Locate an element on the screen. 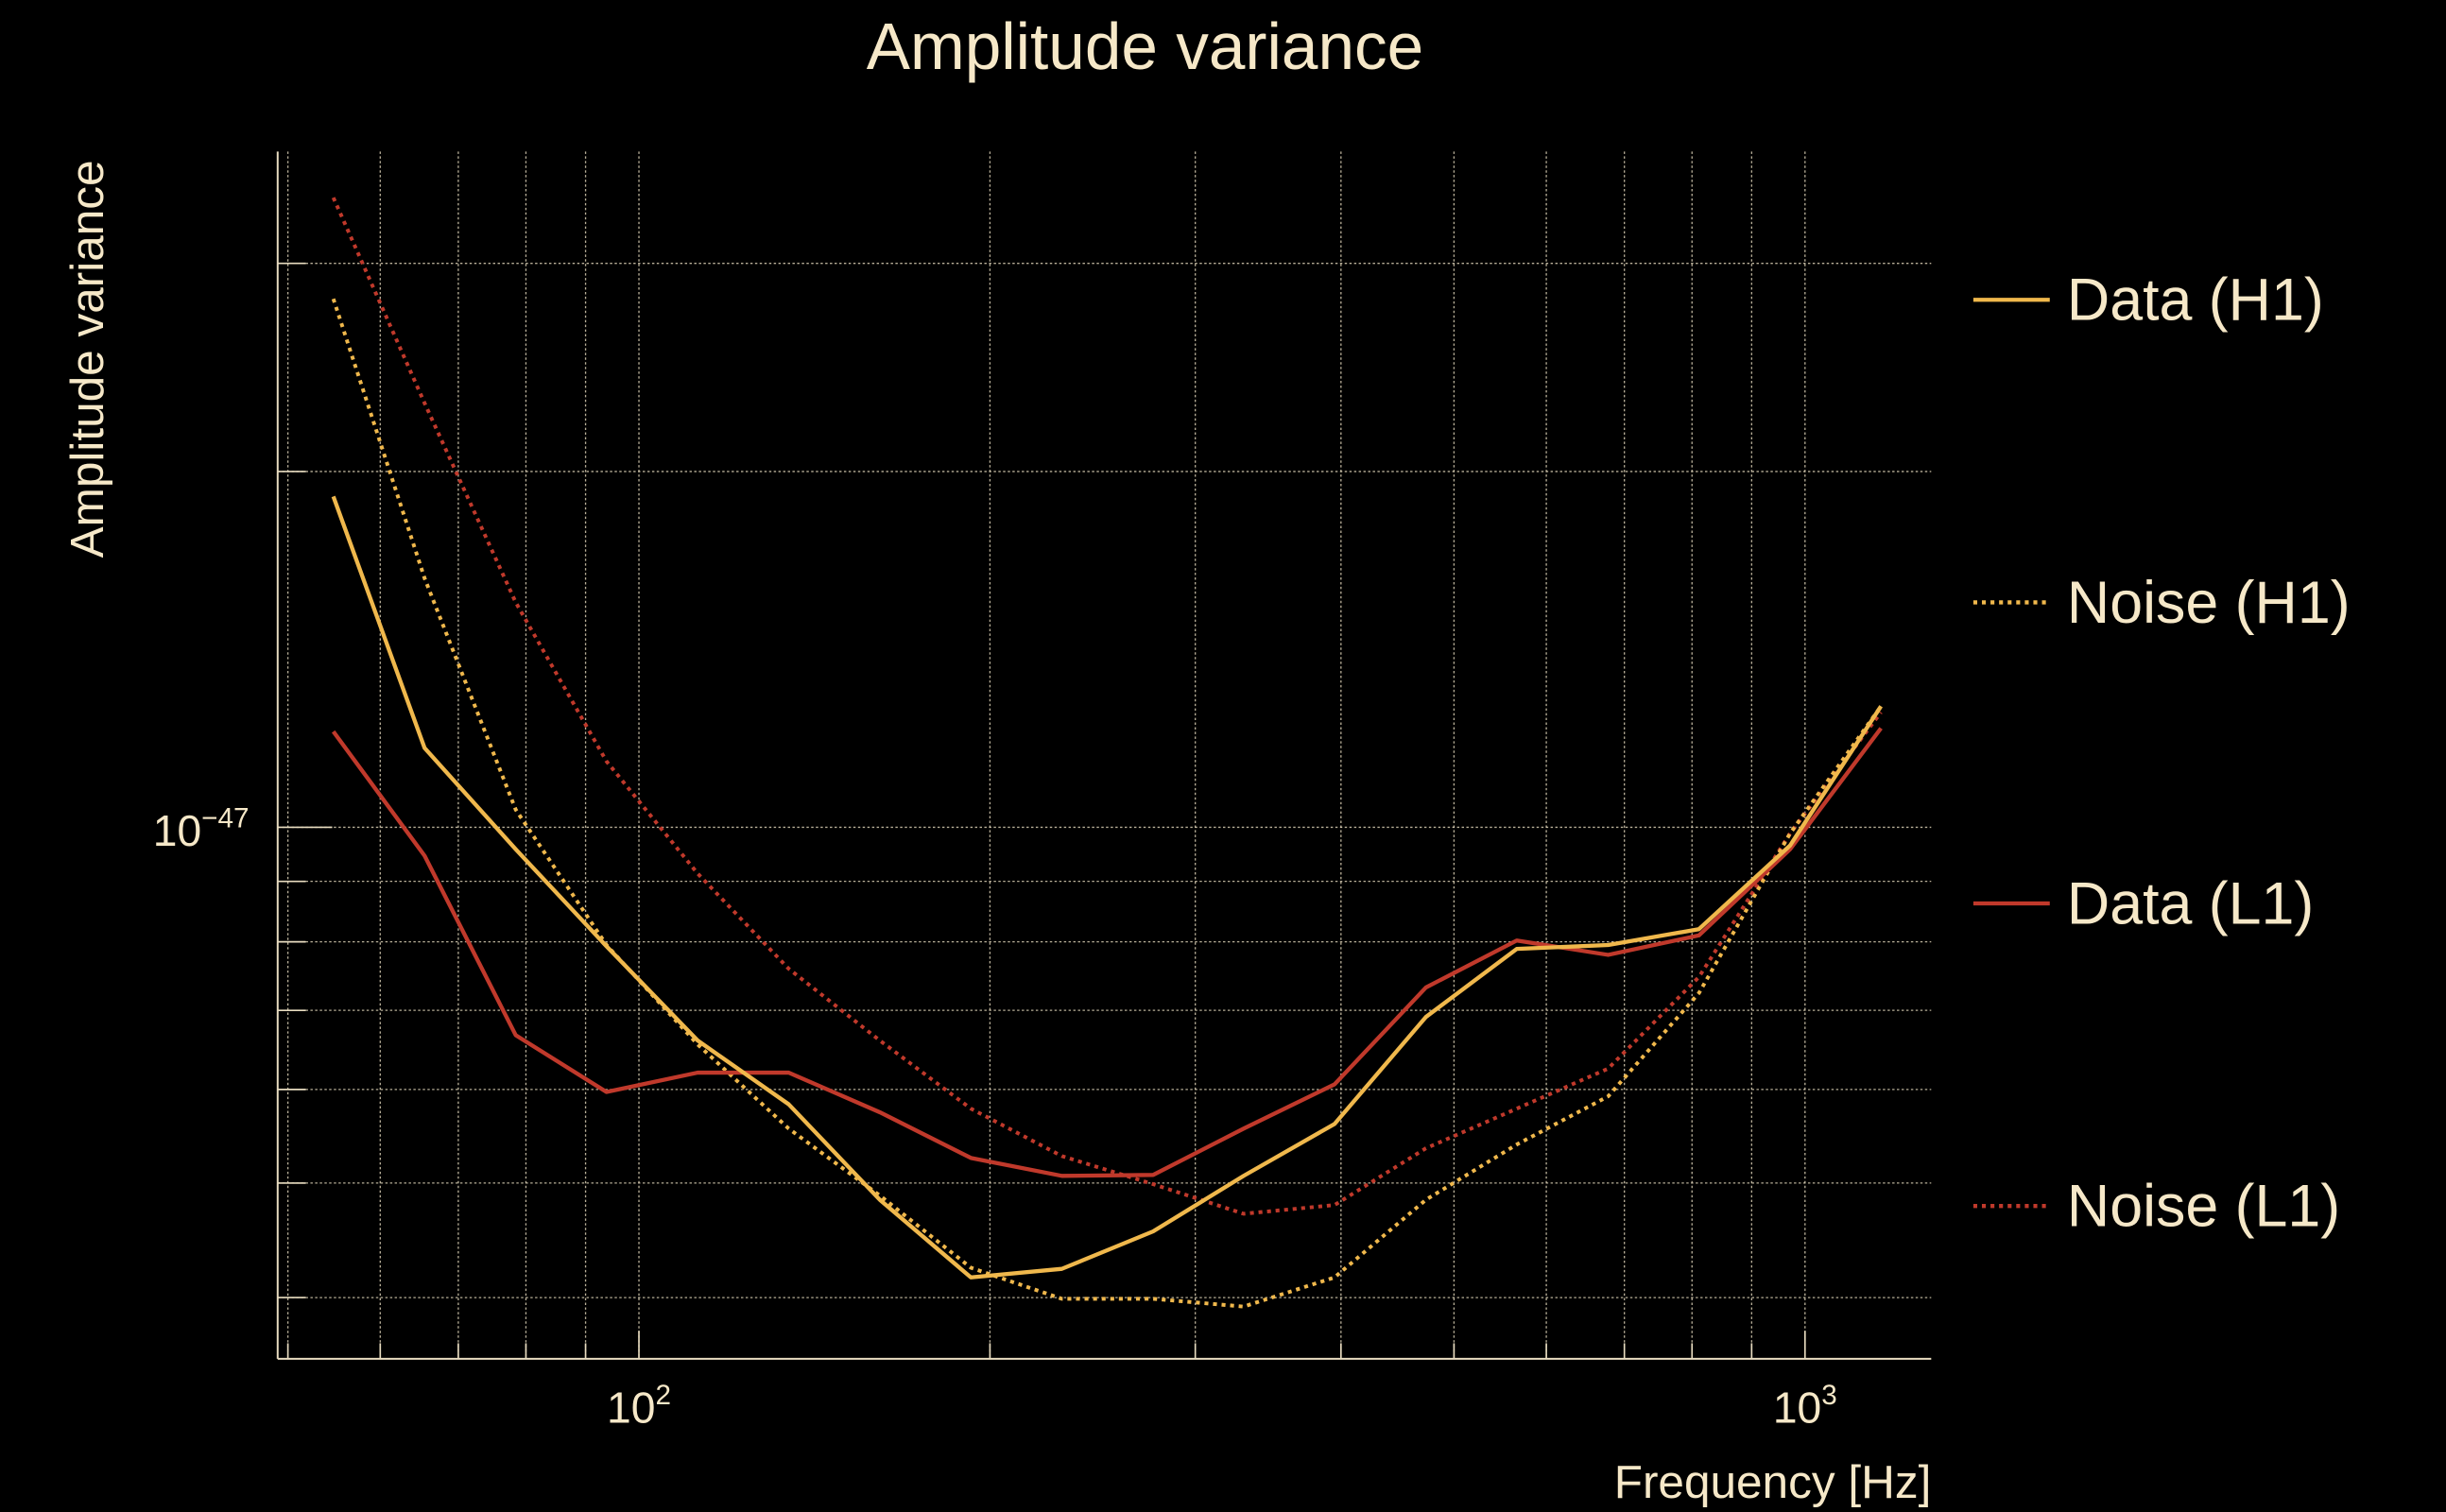 The height and width of the screenshot is (1512, 2446). y-tick-label: 10−47 is located at coordinates (201, 828).